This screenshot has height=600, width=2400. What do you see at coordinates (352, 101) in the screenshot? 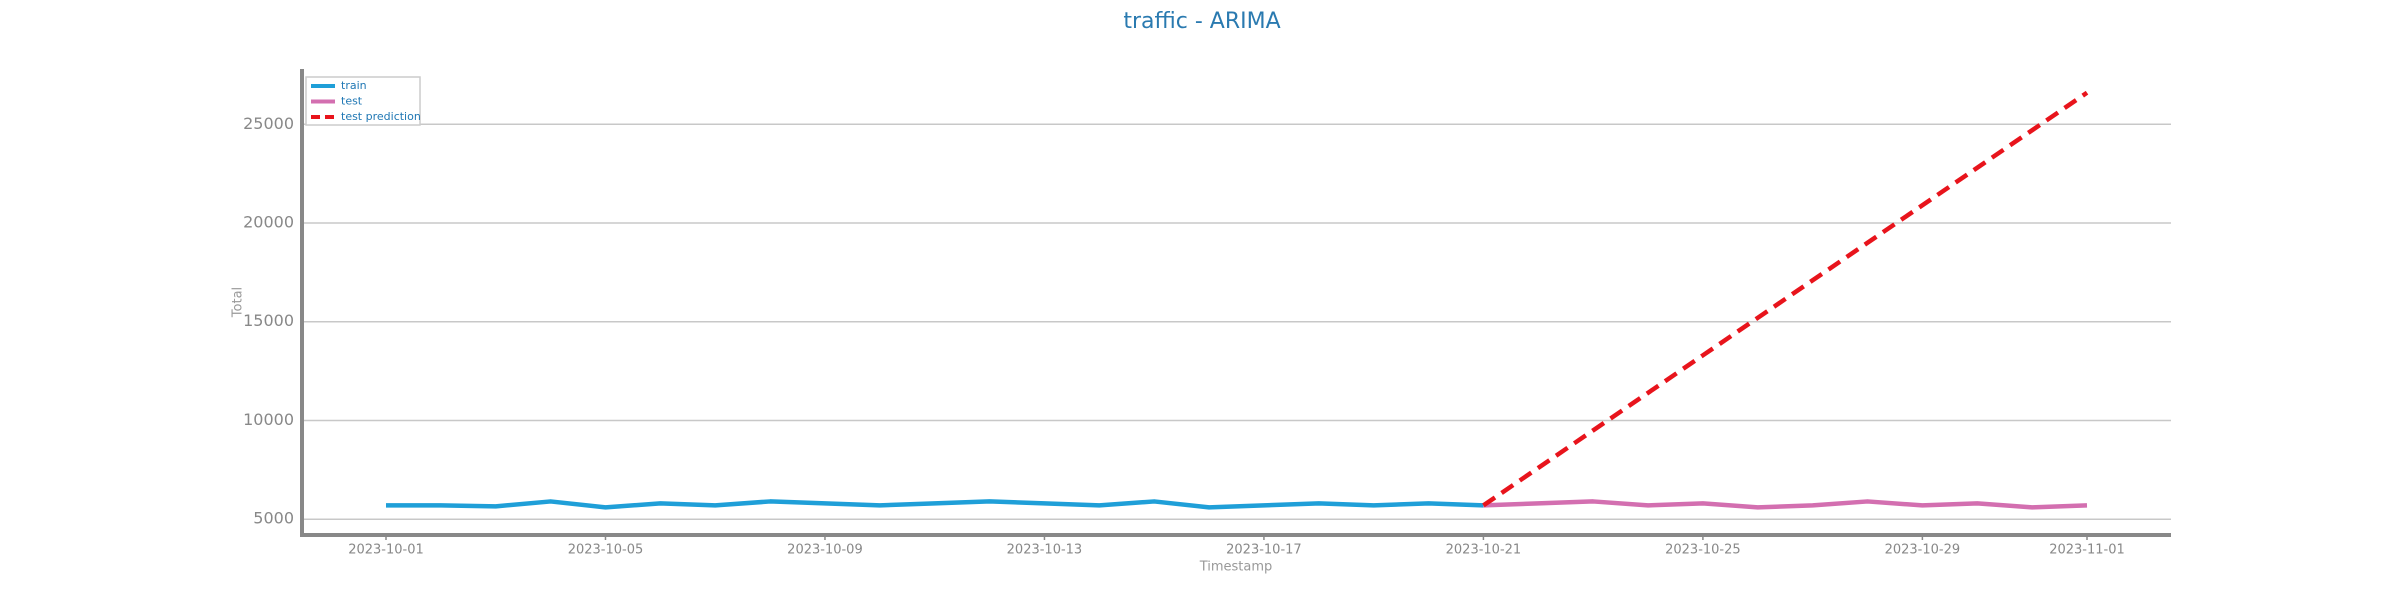
I see `legend-label: test` at bounding box center [352, 101].